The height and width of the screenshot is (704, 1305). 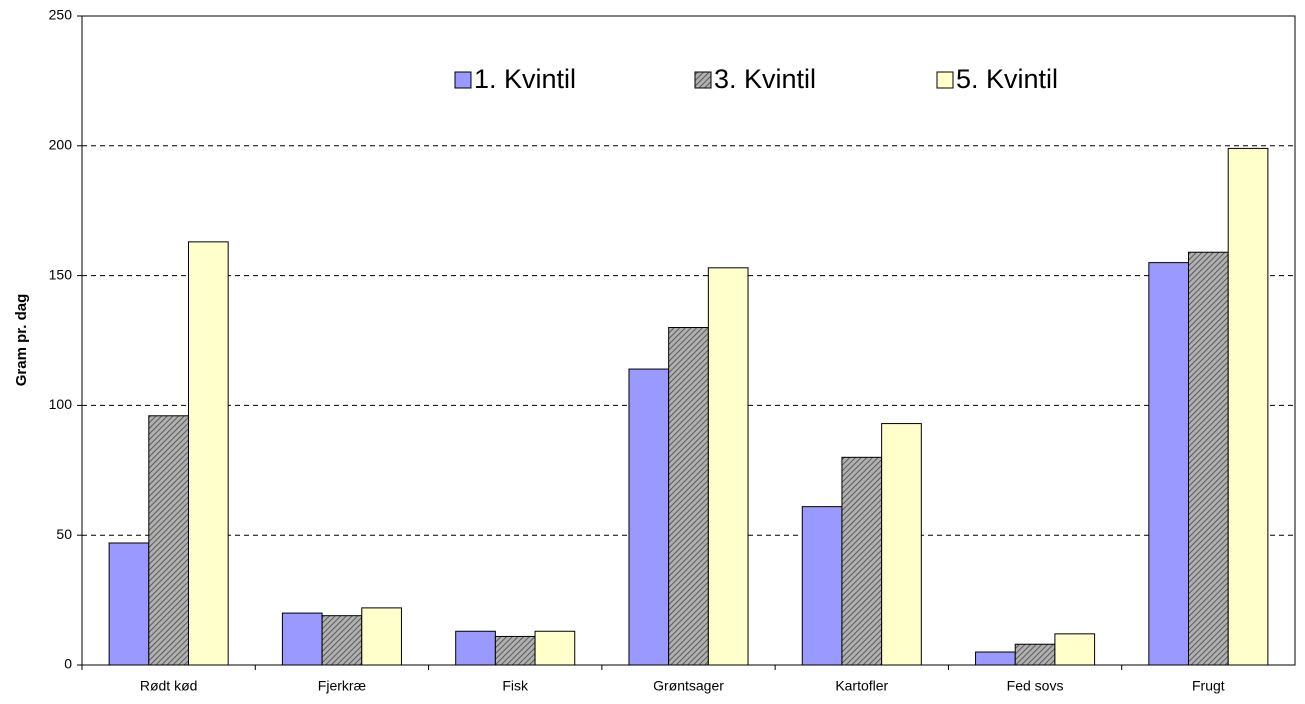 What do you see at coordinates (688, 686) in the screenshot?
I see `x-tick-label: Grøntsager` at bounding box center [688, 686].